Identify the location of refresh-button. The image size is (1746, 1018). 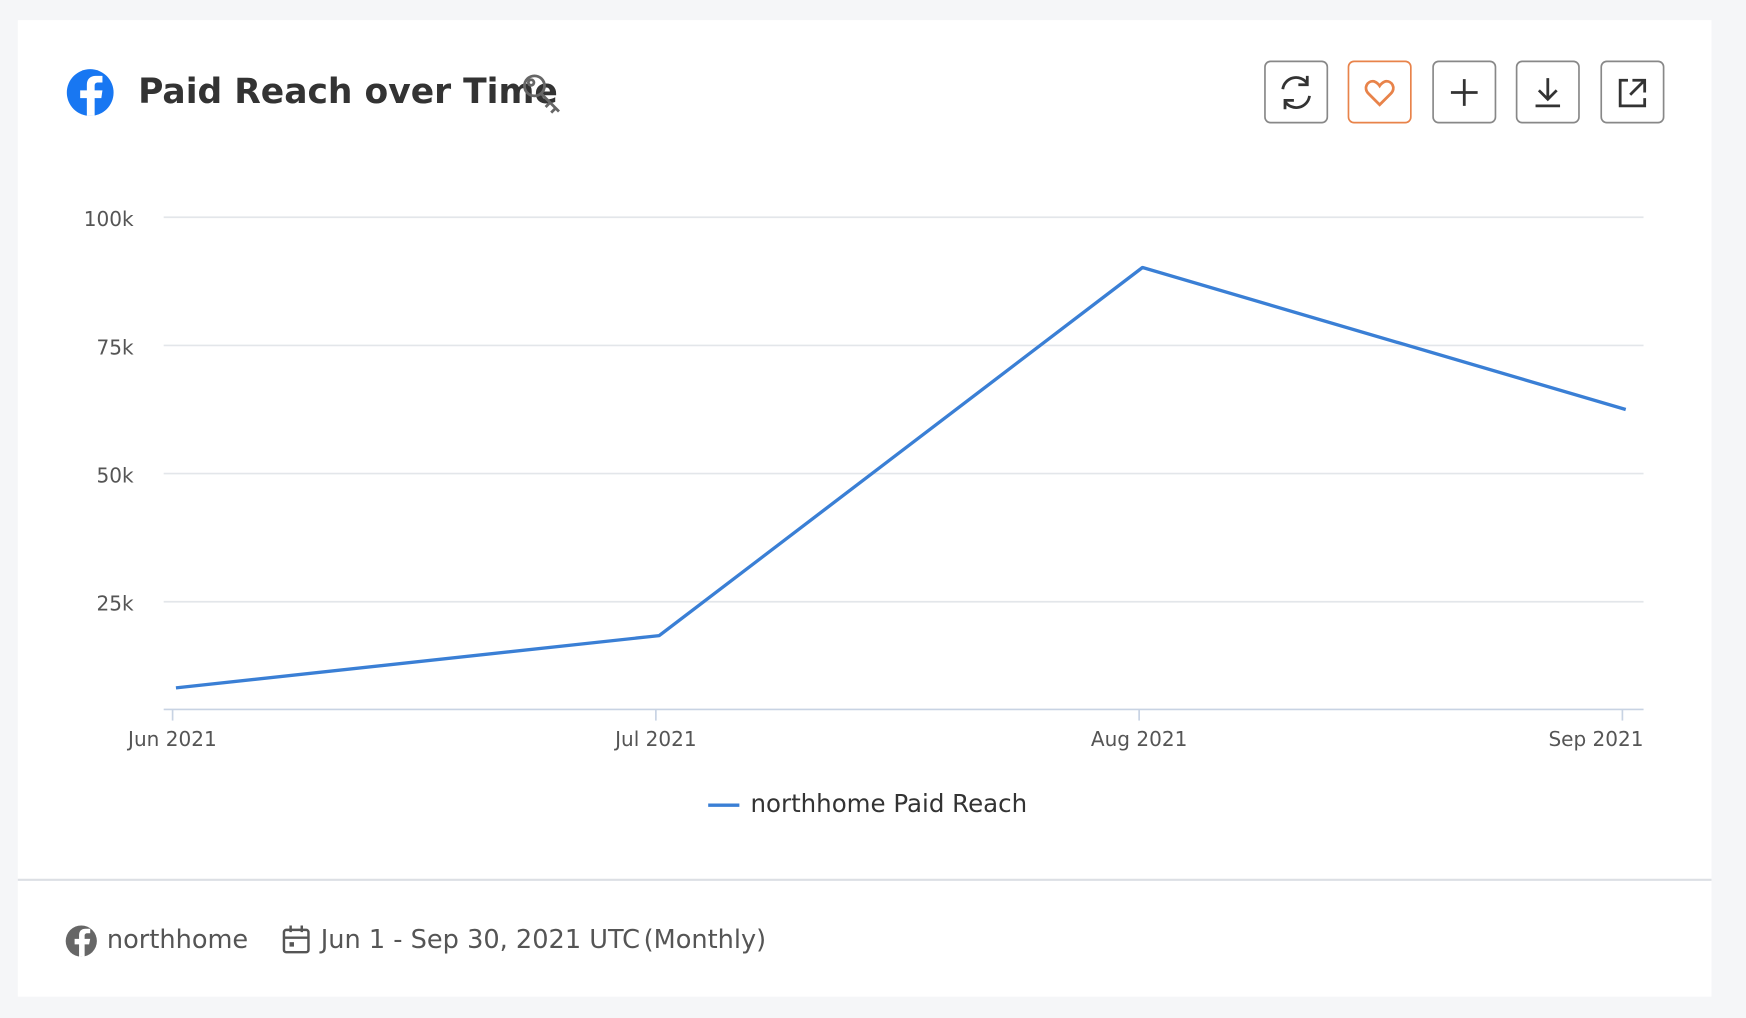
(1296, 92).